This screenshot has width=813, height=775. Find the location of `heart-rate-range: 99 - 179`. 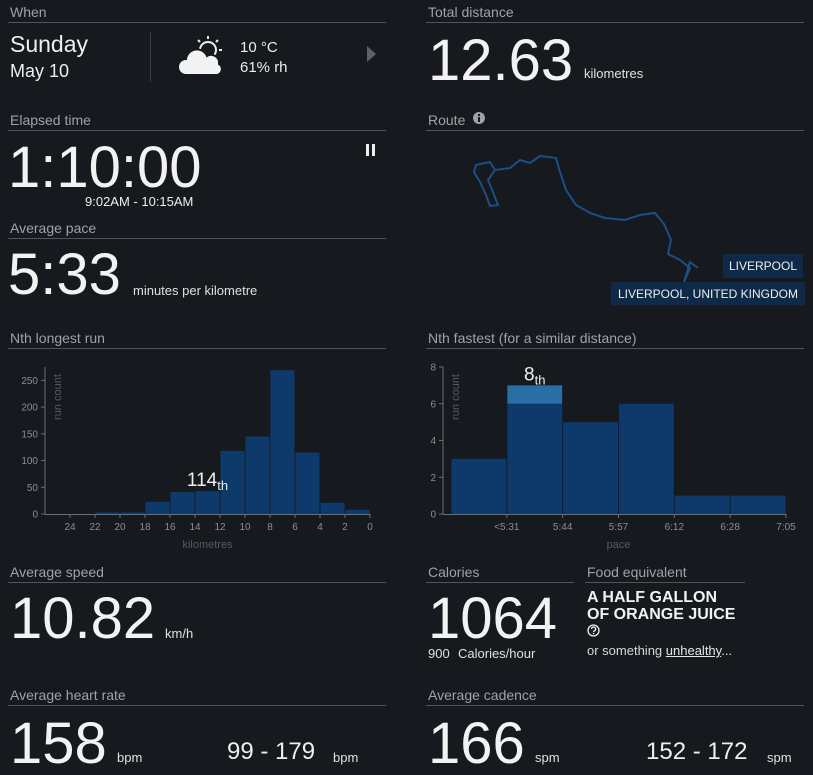

heart-rate-range: 99 - 179 is located at coordinates (271, 751).